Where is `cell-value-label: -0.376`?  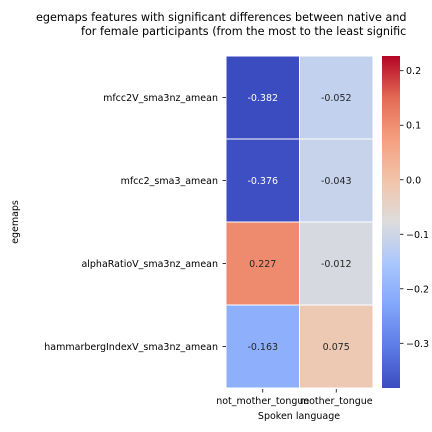
cell-value-label: -0.376 is located at coordinates (262, 181).